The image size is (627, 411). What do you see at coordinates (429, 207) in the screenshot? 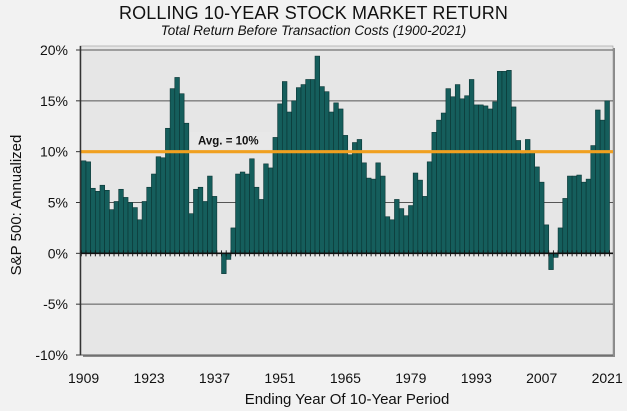
I see `bar-1983` at bounding box center [429, 207].